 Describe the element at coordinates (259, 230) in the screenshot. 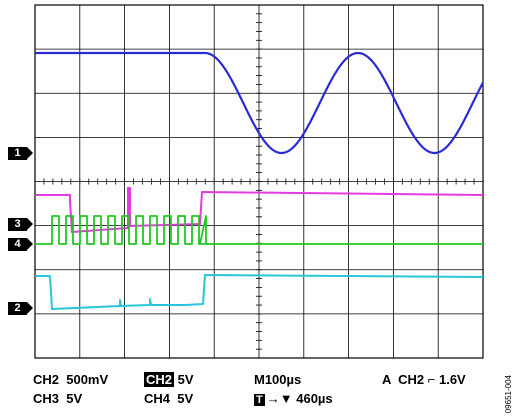

I see `ch4-clock-trace` at that location.